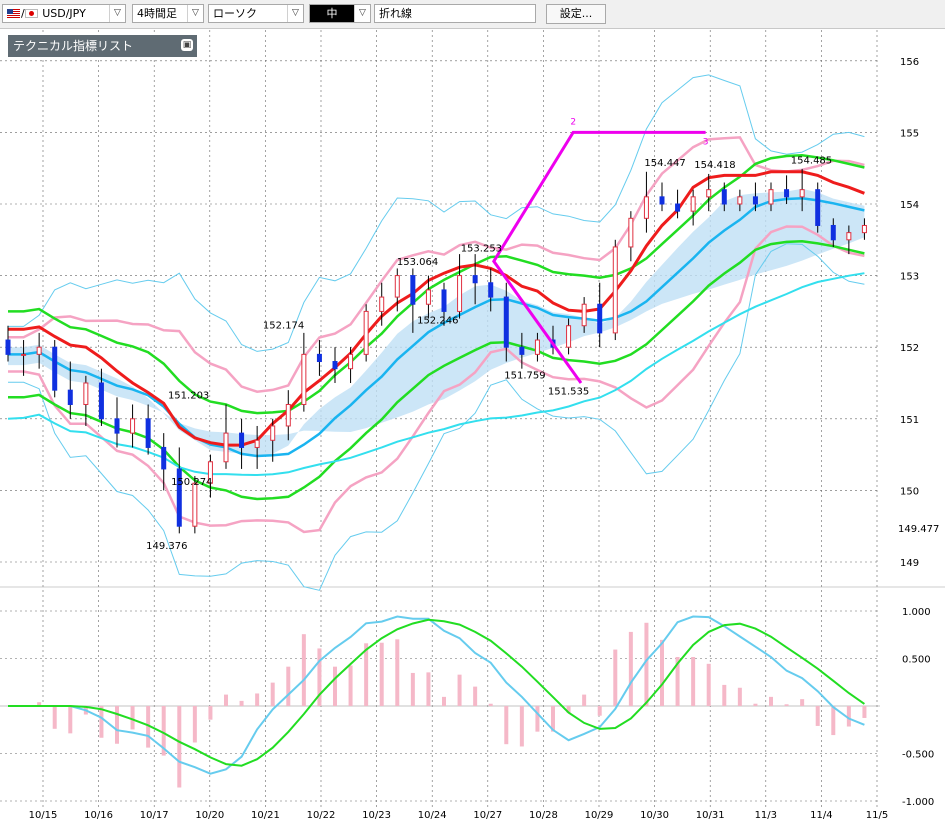  Describe the element at coordinates (73, 46) in the screenshot. I see `indicator-list-title: テクニカル指標リスト` at that location.